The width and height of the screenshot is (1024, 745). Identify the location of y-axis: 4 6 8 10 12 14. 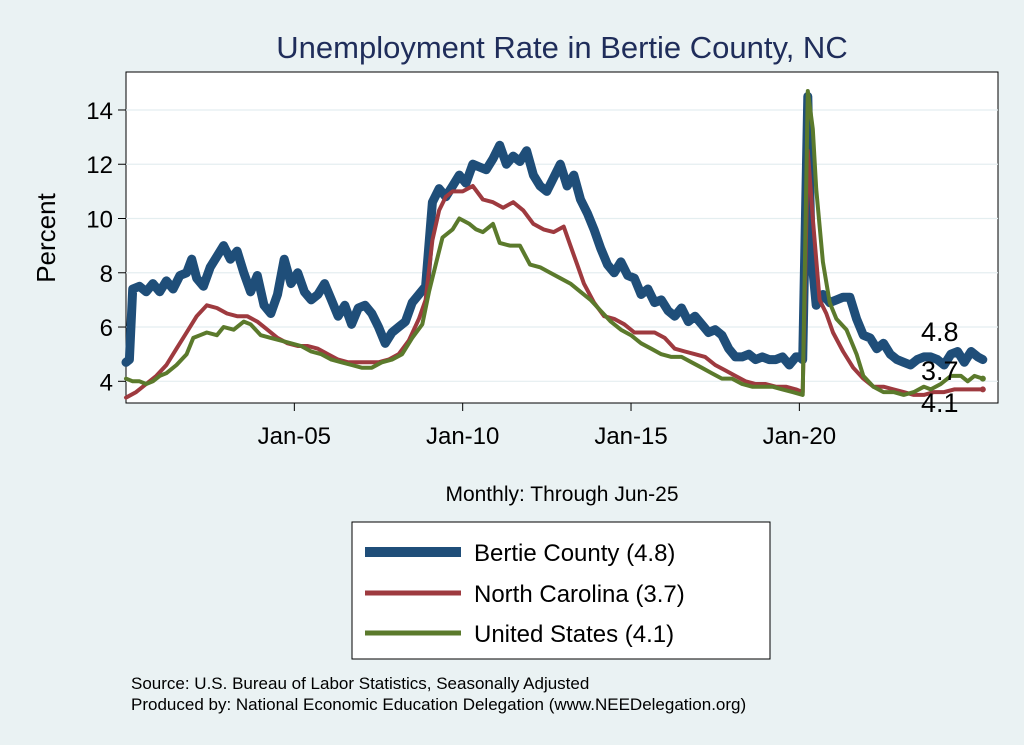
(106, 247).